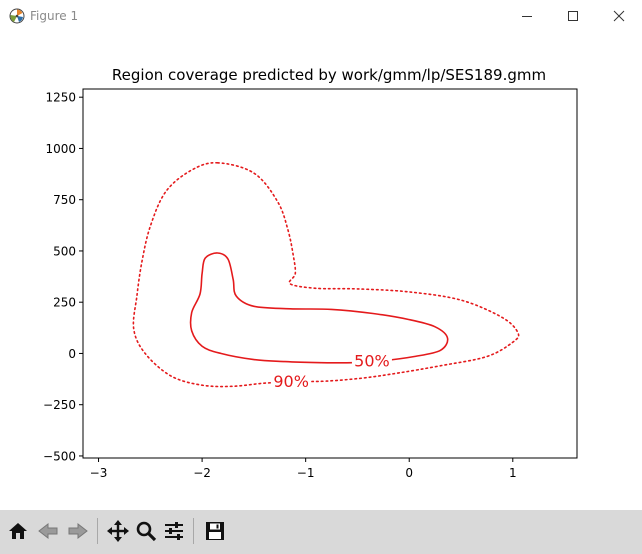  I want to click on move-icon, so click(118, 531).